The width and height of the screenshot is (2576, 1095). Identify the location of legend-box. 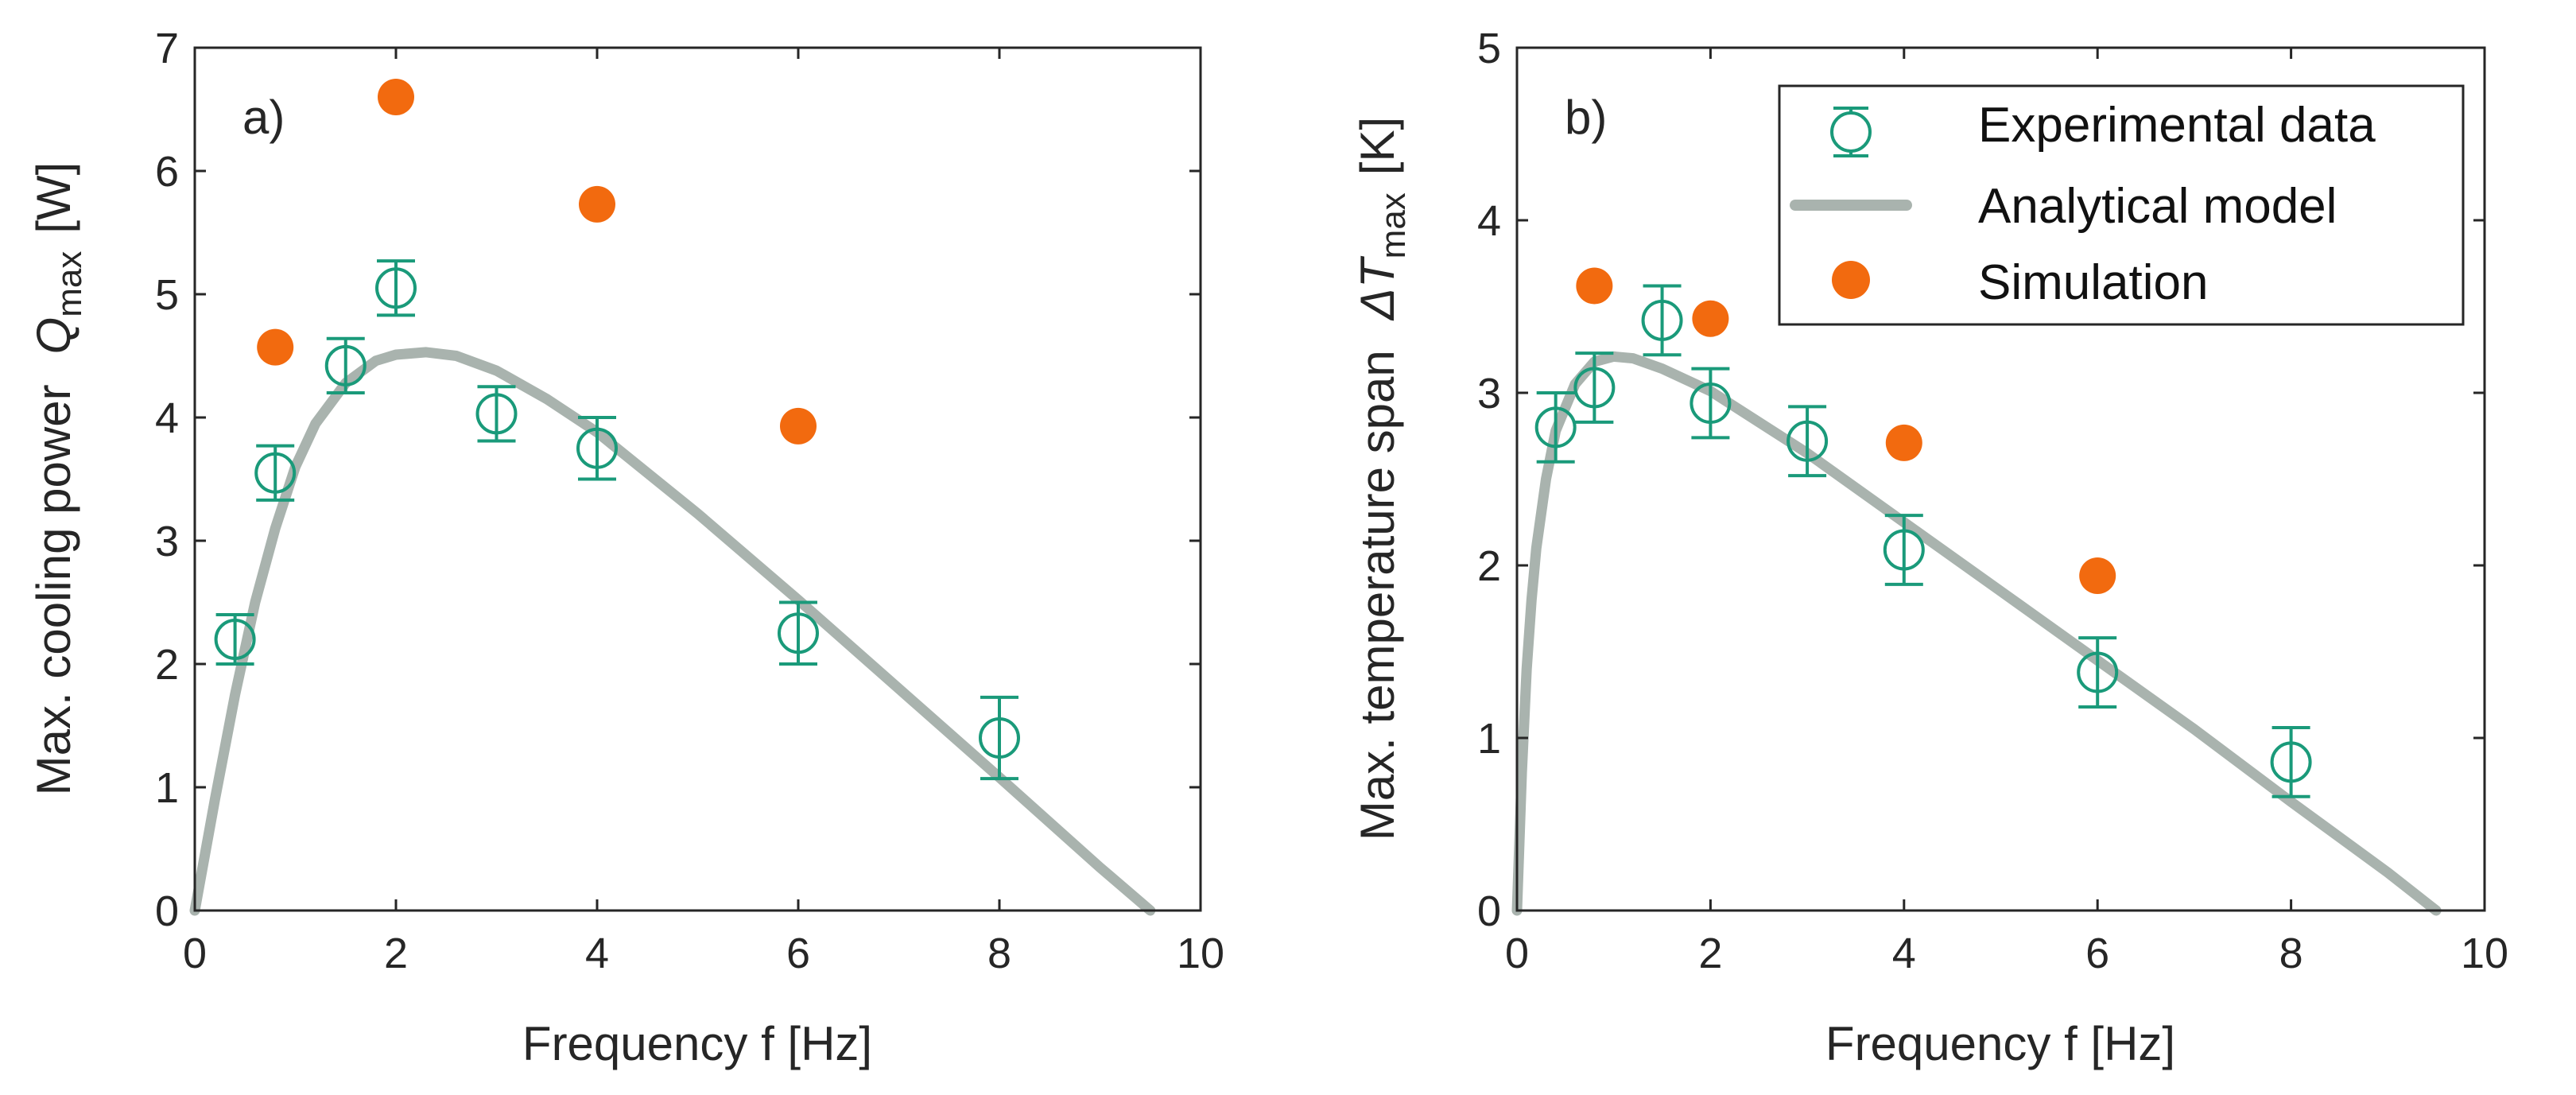
(2121, 205).